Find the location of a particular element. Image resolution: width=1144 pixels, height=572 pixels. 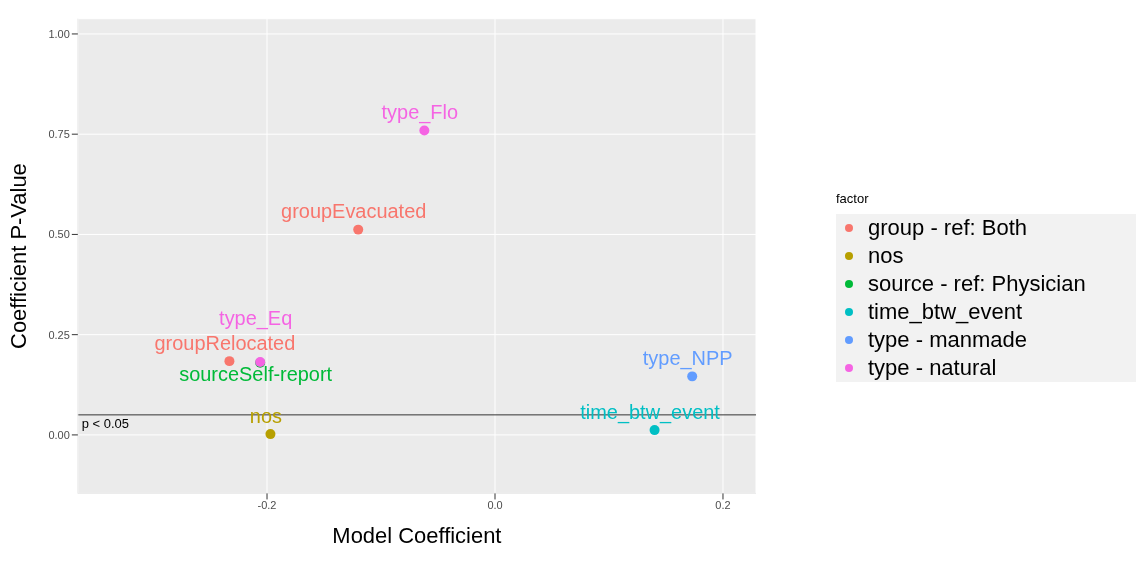

data-label: sourceSelf-report is located at coordinates (256, 374).